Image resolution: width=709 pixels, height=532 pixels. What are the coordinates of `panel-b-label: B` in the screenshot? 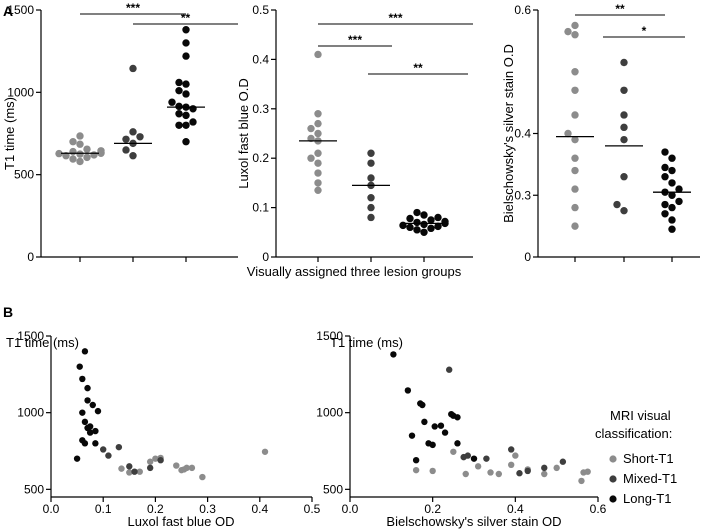 It's located at (8, 312).